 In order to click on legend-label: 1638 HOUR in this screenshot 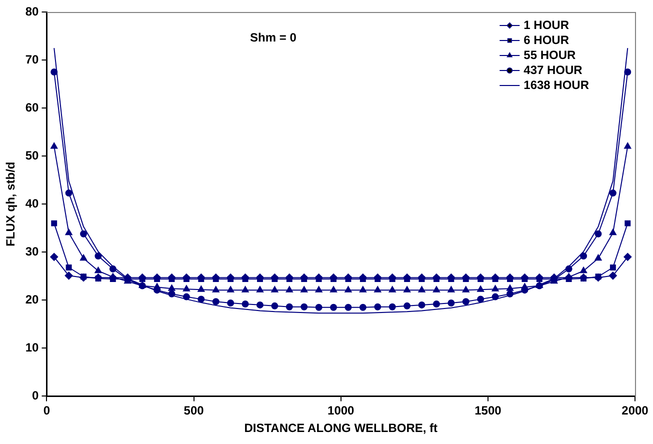, I will do `click(557, 85)`.